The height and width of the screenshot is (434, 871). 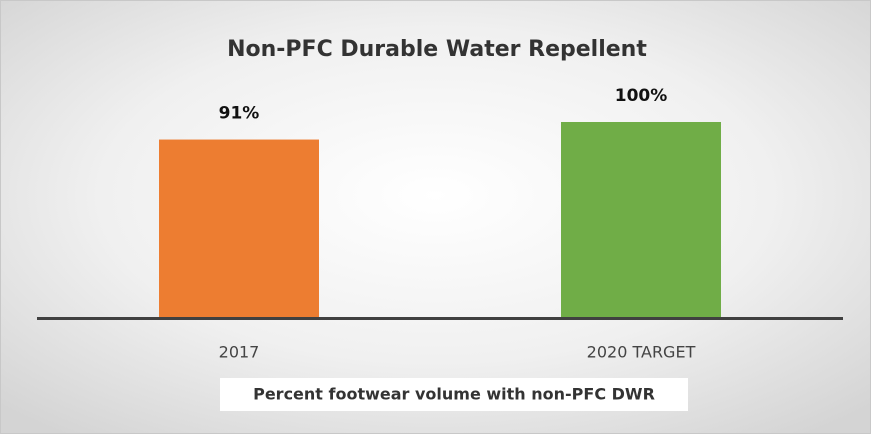 What do you see at coordinates (641, 96) in the screenshot?
I see `value-label: 100%` at bounding box center [641, 96].